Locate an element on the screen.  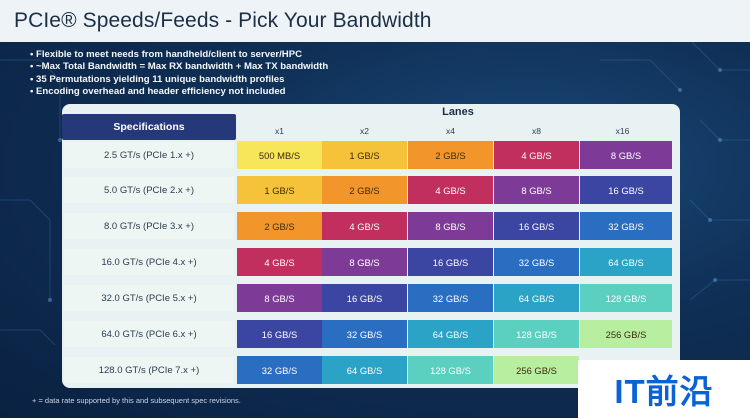
specifications-header: Specifications is located at coordinates (149, 127).